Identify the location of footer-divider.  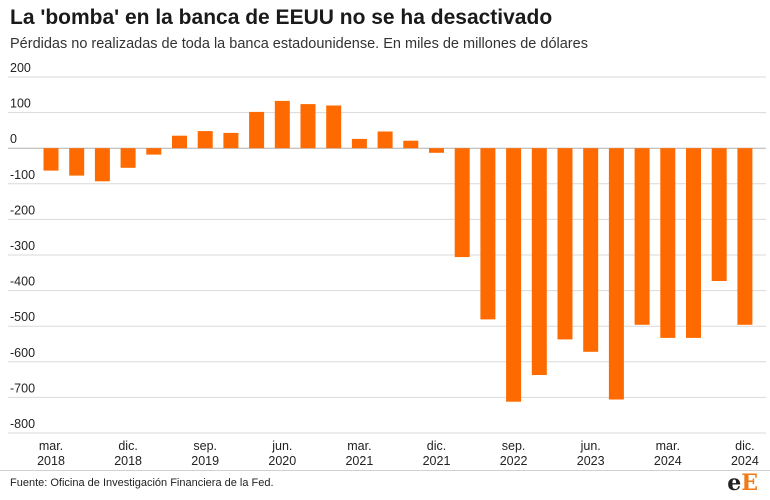
(385, 470).